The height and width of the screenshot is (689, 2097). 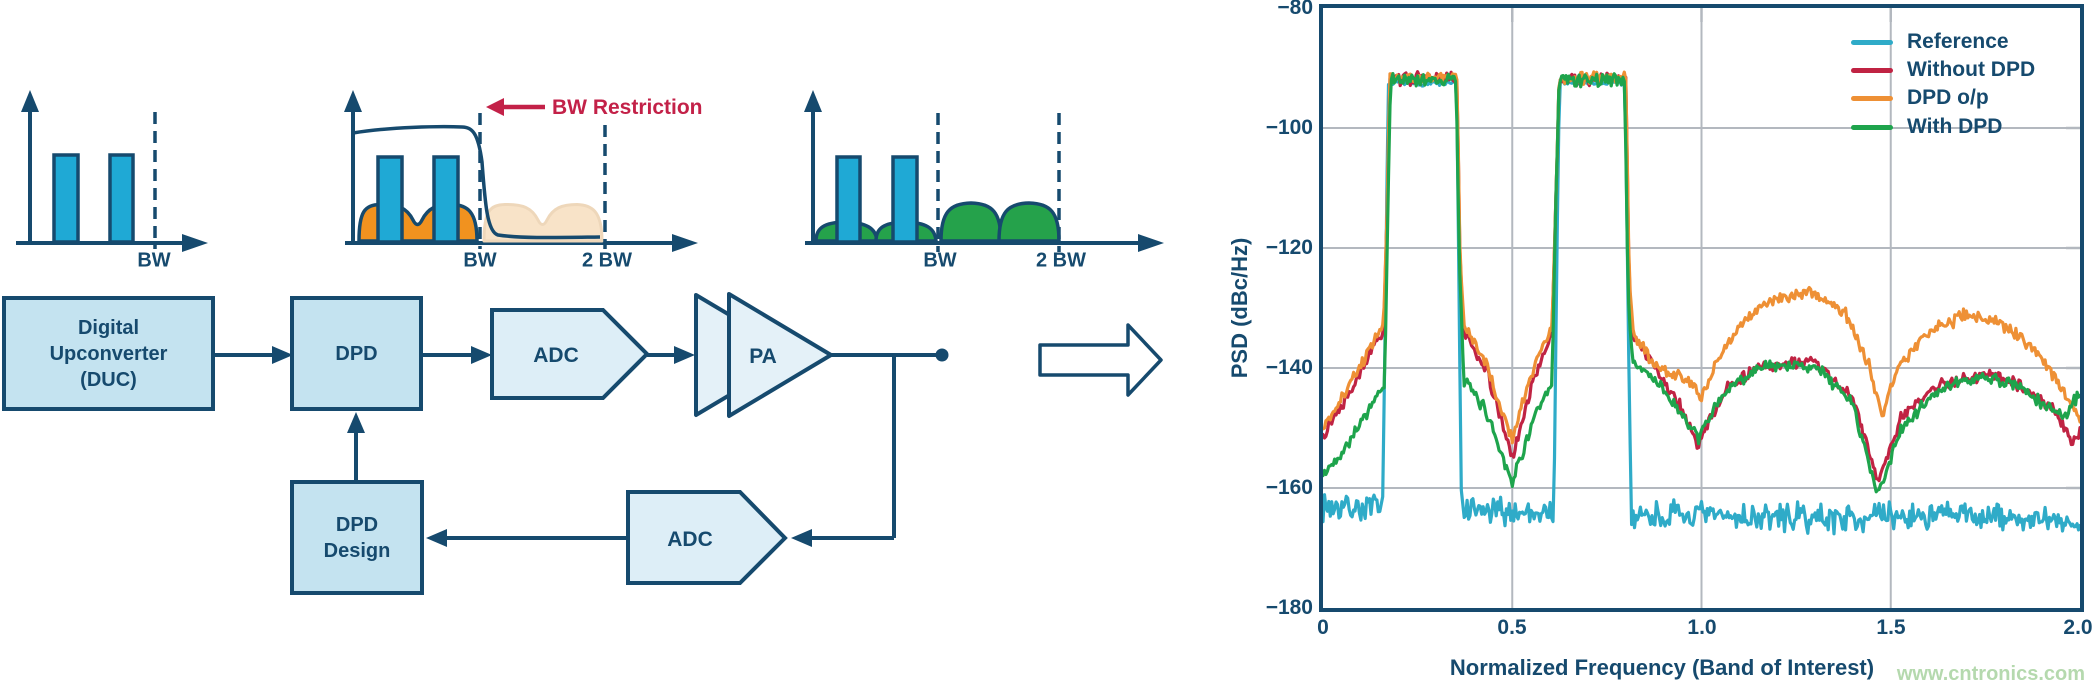 I want to click on legend-item-reference: Reference, so click(x=1930, y=42).